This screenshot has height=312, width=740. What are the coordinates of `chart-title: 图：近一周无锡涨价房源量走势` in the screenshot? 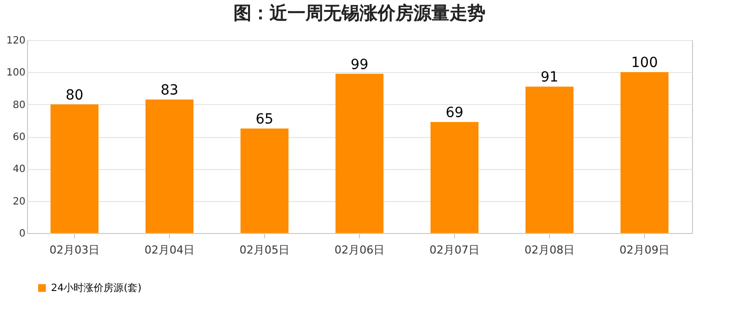 It's located at (360, 13).